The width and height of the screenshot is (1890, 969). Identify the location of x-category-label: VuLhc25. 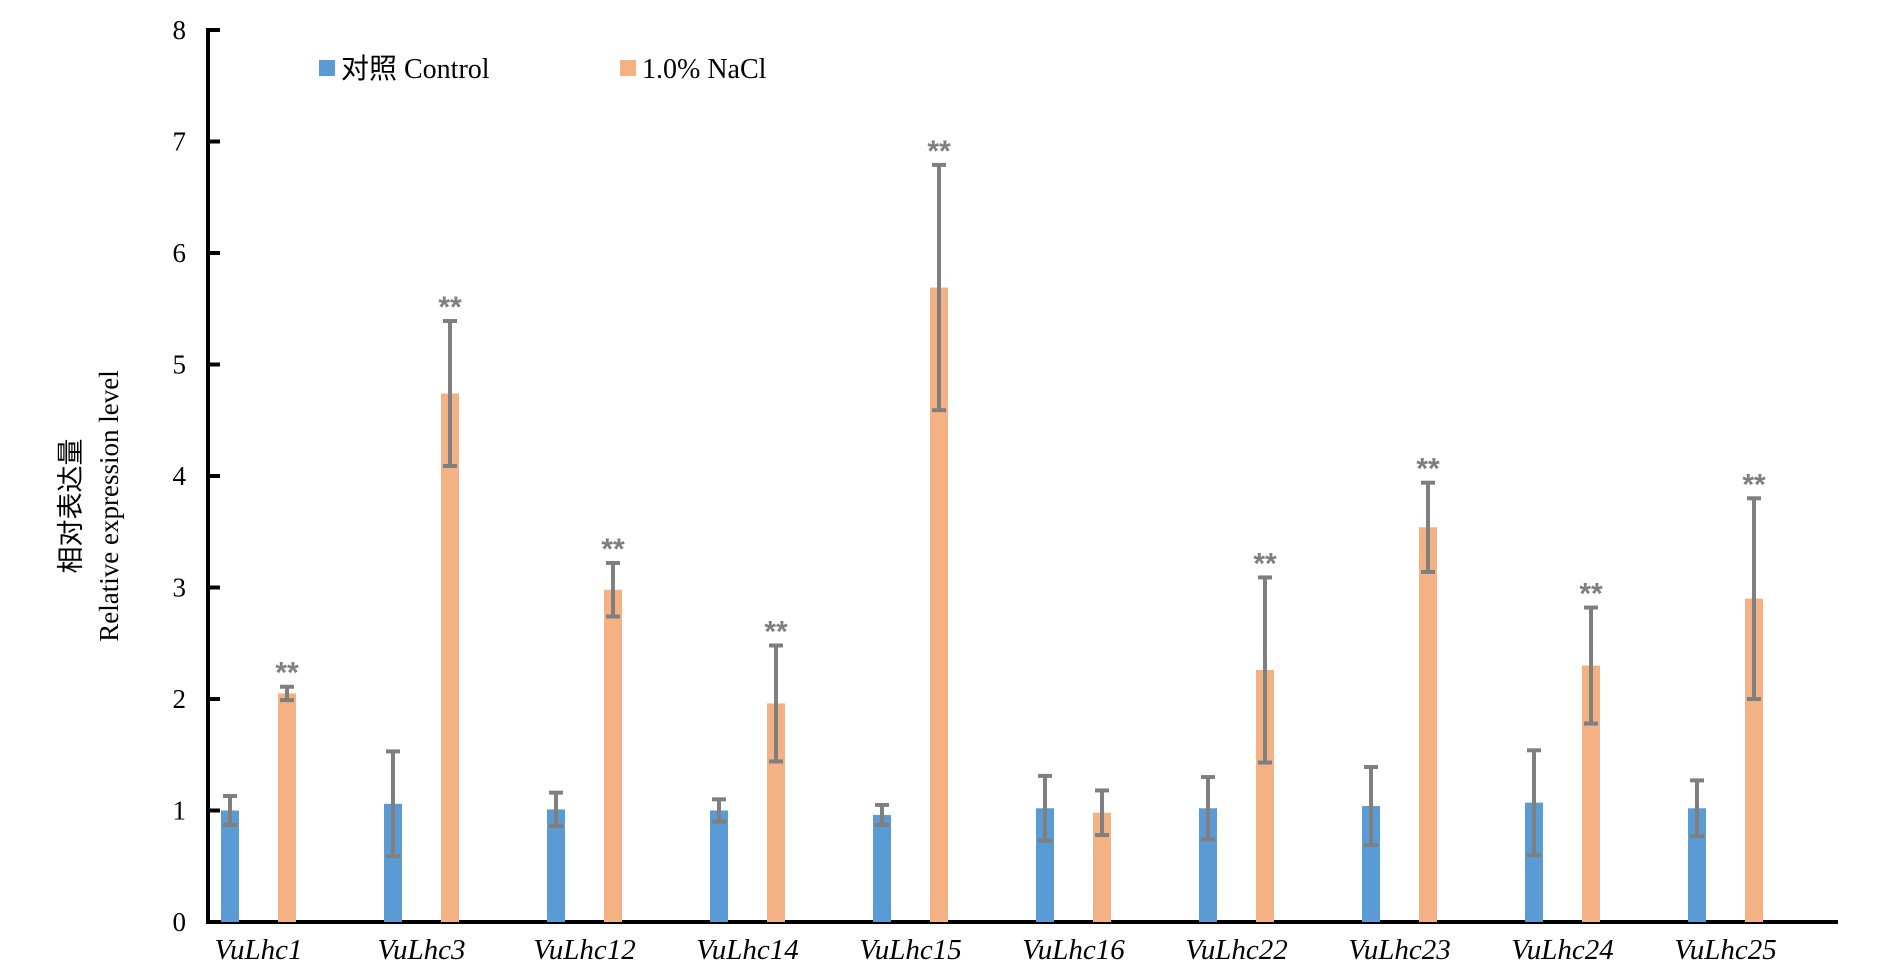
(1725, 950).